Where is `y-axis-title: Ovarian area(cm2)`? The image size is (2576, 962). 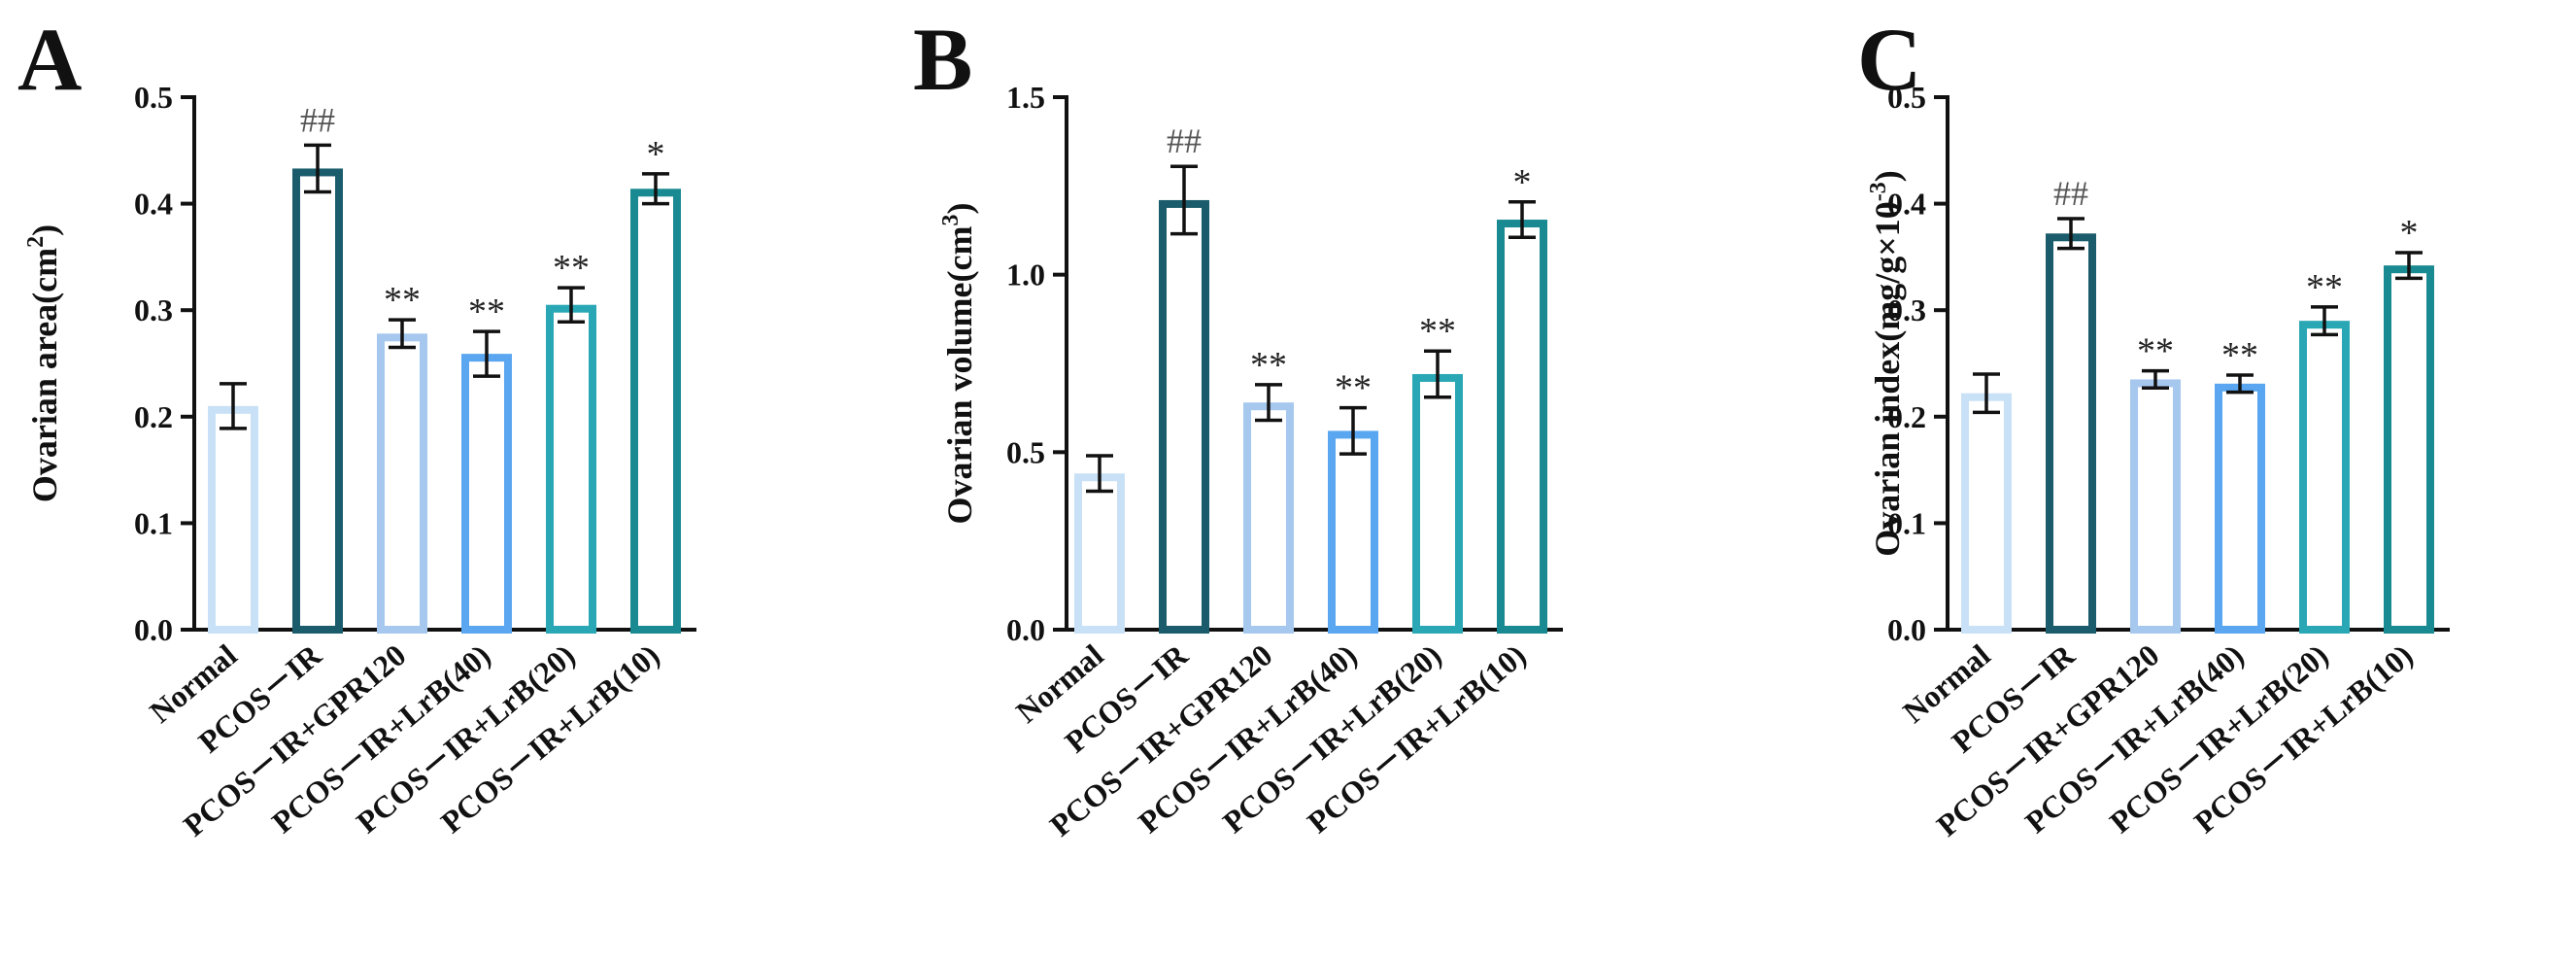
y-axis-title: Ovarian area(cm2) is located at coordinates (43, 363).